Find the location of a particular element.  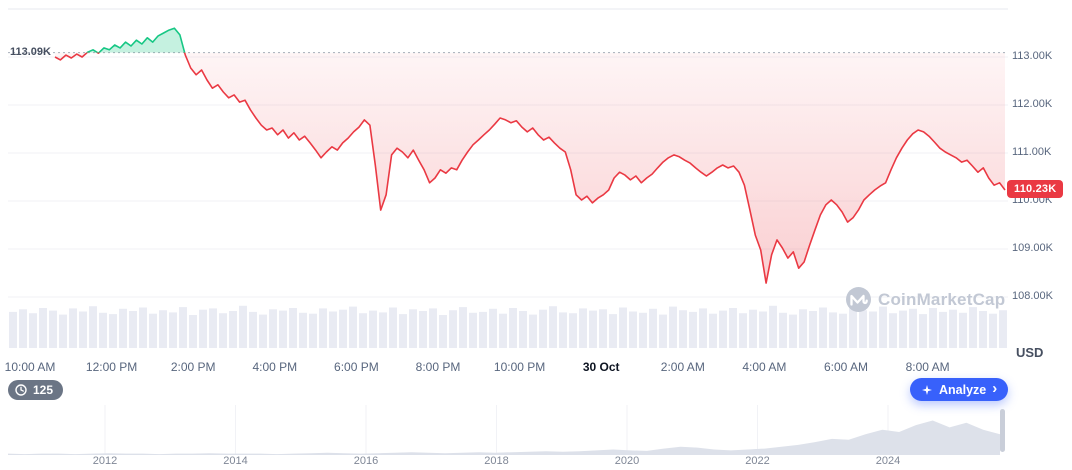

year-label: 2018 is located at coordinates (496, 461).